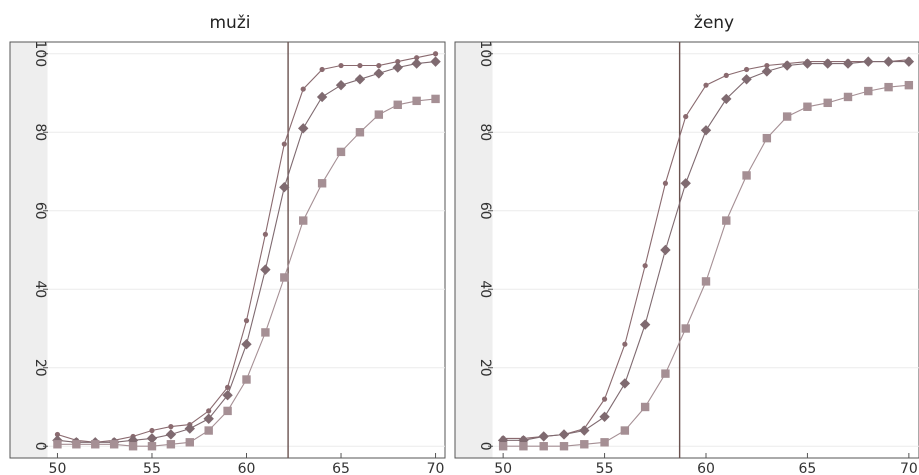 This screenshot has width=919, height=475. Describe the element at coordinates (230, 23) in the screenshot. I see `panel-title: muži` at that location.